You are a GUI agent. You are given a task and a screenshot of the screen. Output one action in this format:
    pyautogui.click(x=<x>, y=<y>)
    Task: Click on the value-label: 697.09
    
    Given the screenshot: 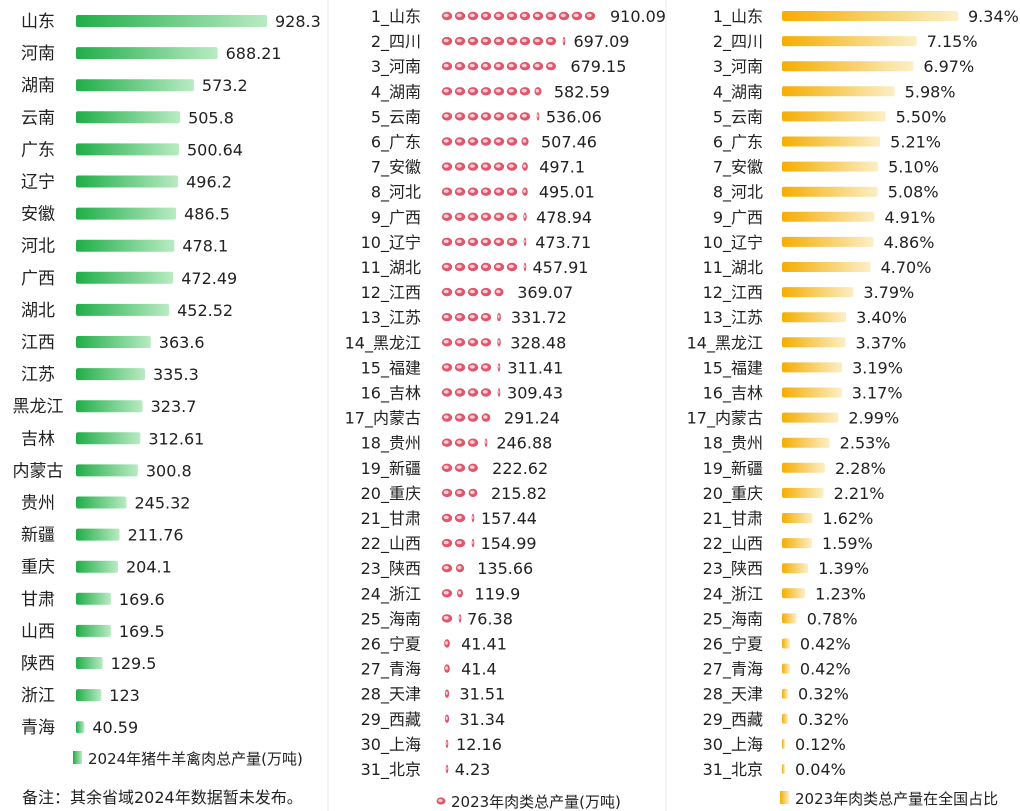 What is the action you would take?
    pyautogui.click(x=601, y=41)
    